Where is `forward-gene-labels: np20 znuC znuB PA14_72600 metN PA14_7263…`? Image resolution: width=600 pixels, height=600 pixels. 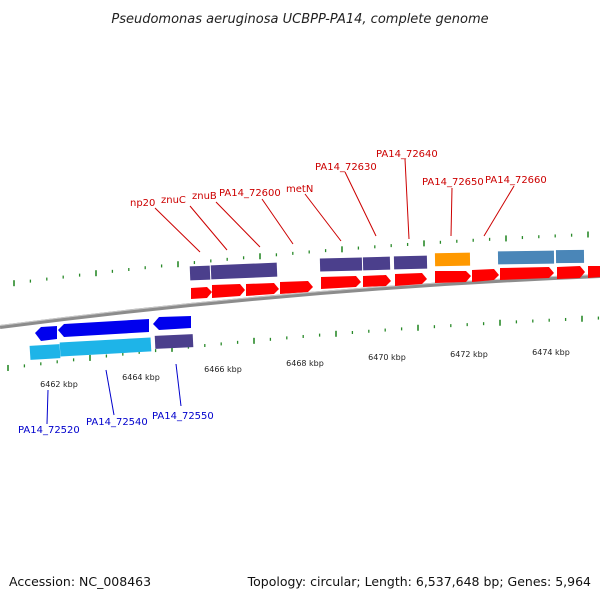
forward-gene-labels: np20 znuC znuB PA14_72600 metN PA14_7263… is located at coordinates (338, 201).